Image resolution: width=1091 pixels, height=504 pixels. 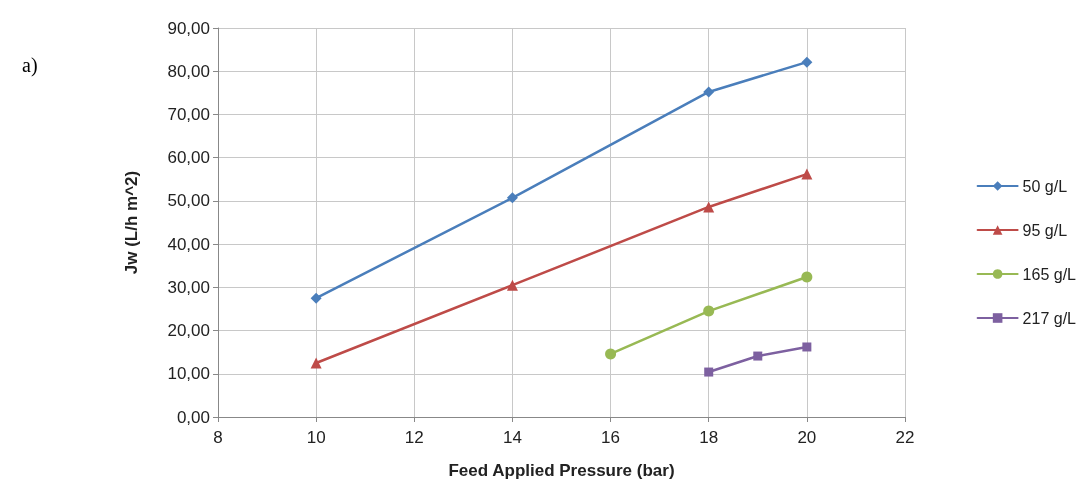 What do you see at coordinates (30, 65) in the screenshot?
I see `text: a)` at bounding box center [30, 65].